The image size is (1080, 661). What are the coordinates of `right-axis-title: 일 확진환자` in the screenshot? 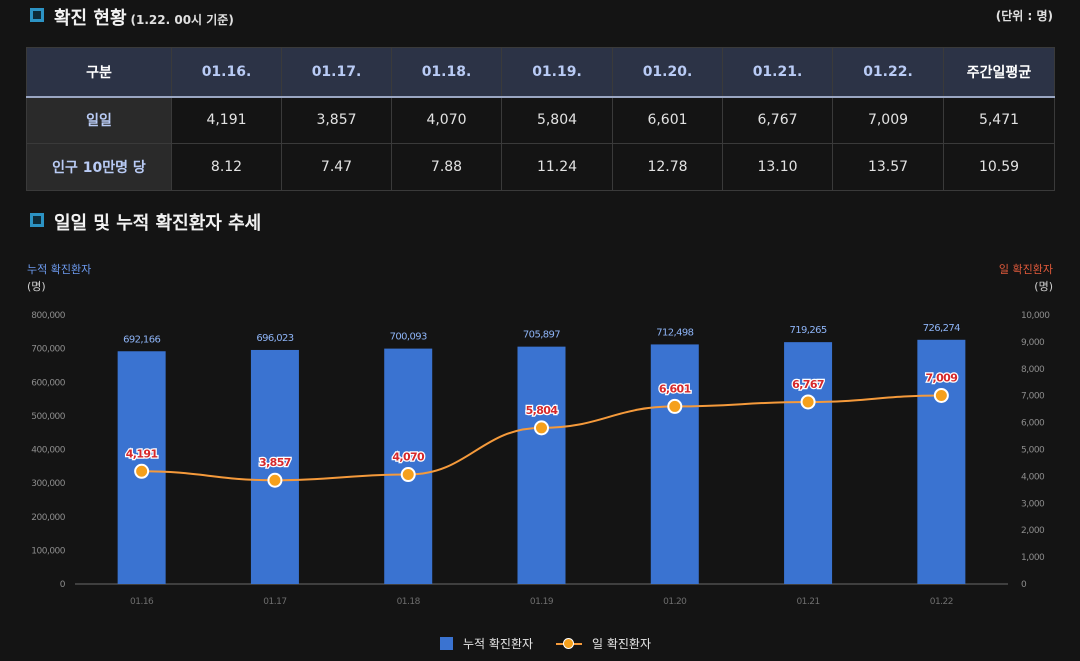 It's located at (1025, 269).